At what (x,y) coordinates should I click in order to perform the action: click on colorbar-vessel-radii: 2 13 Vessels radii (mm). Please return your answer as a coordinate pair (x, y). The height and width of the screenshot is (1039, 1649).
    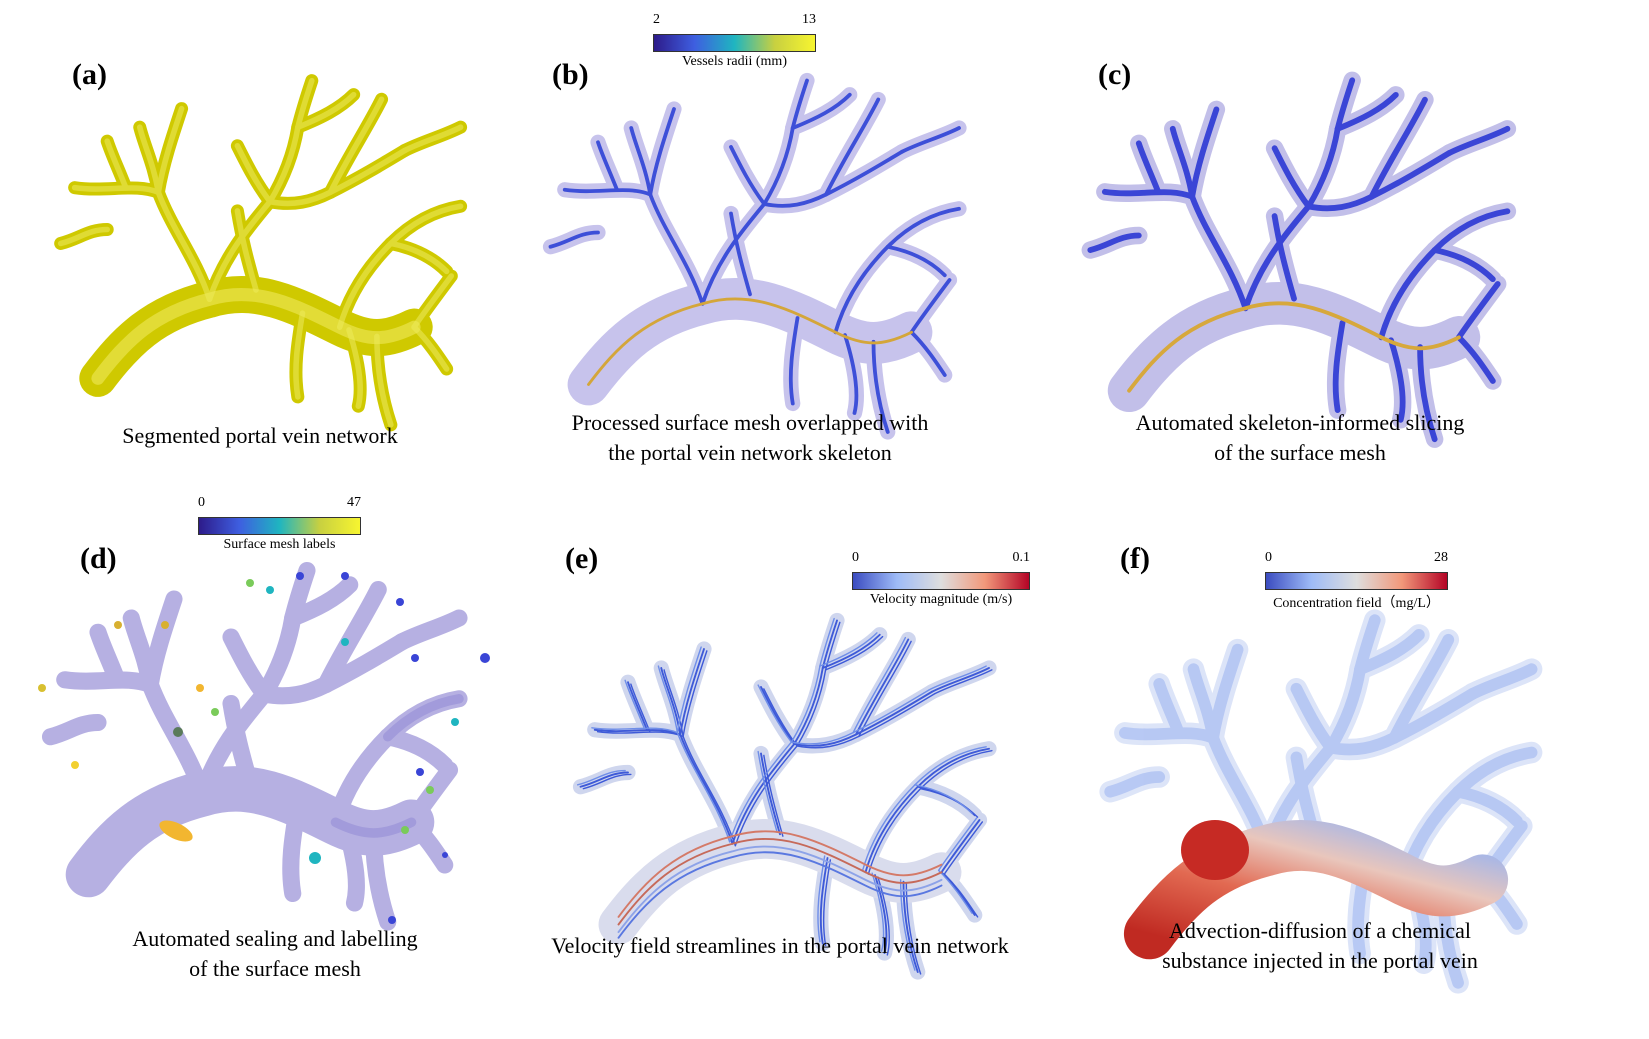
    Looking at the image, I should click on (734, 42).